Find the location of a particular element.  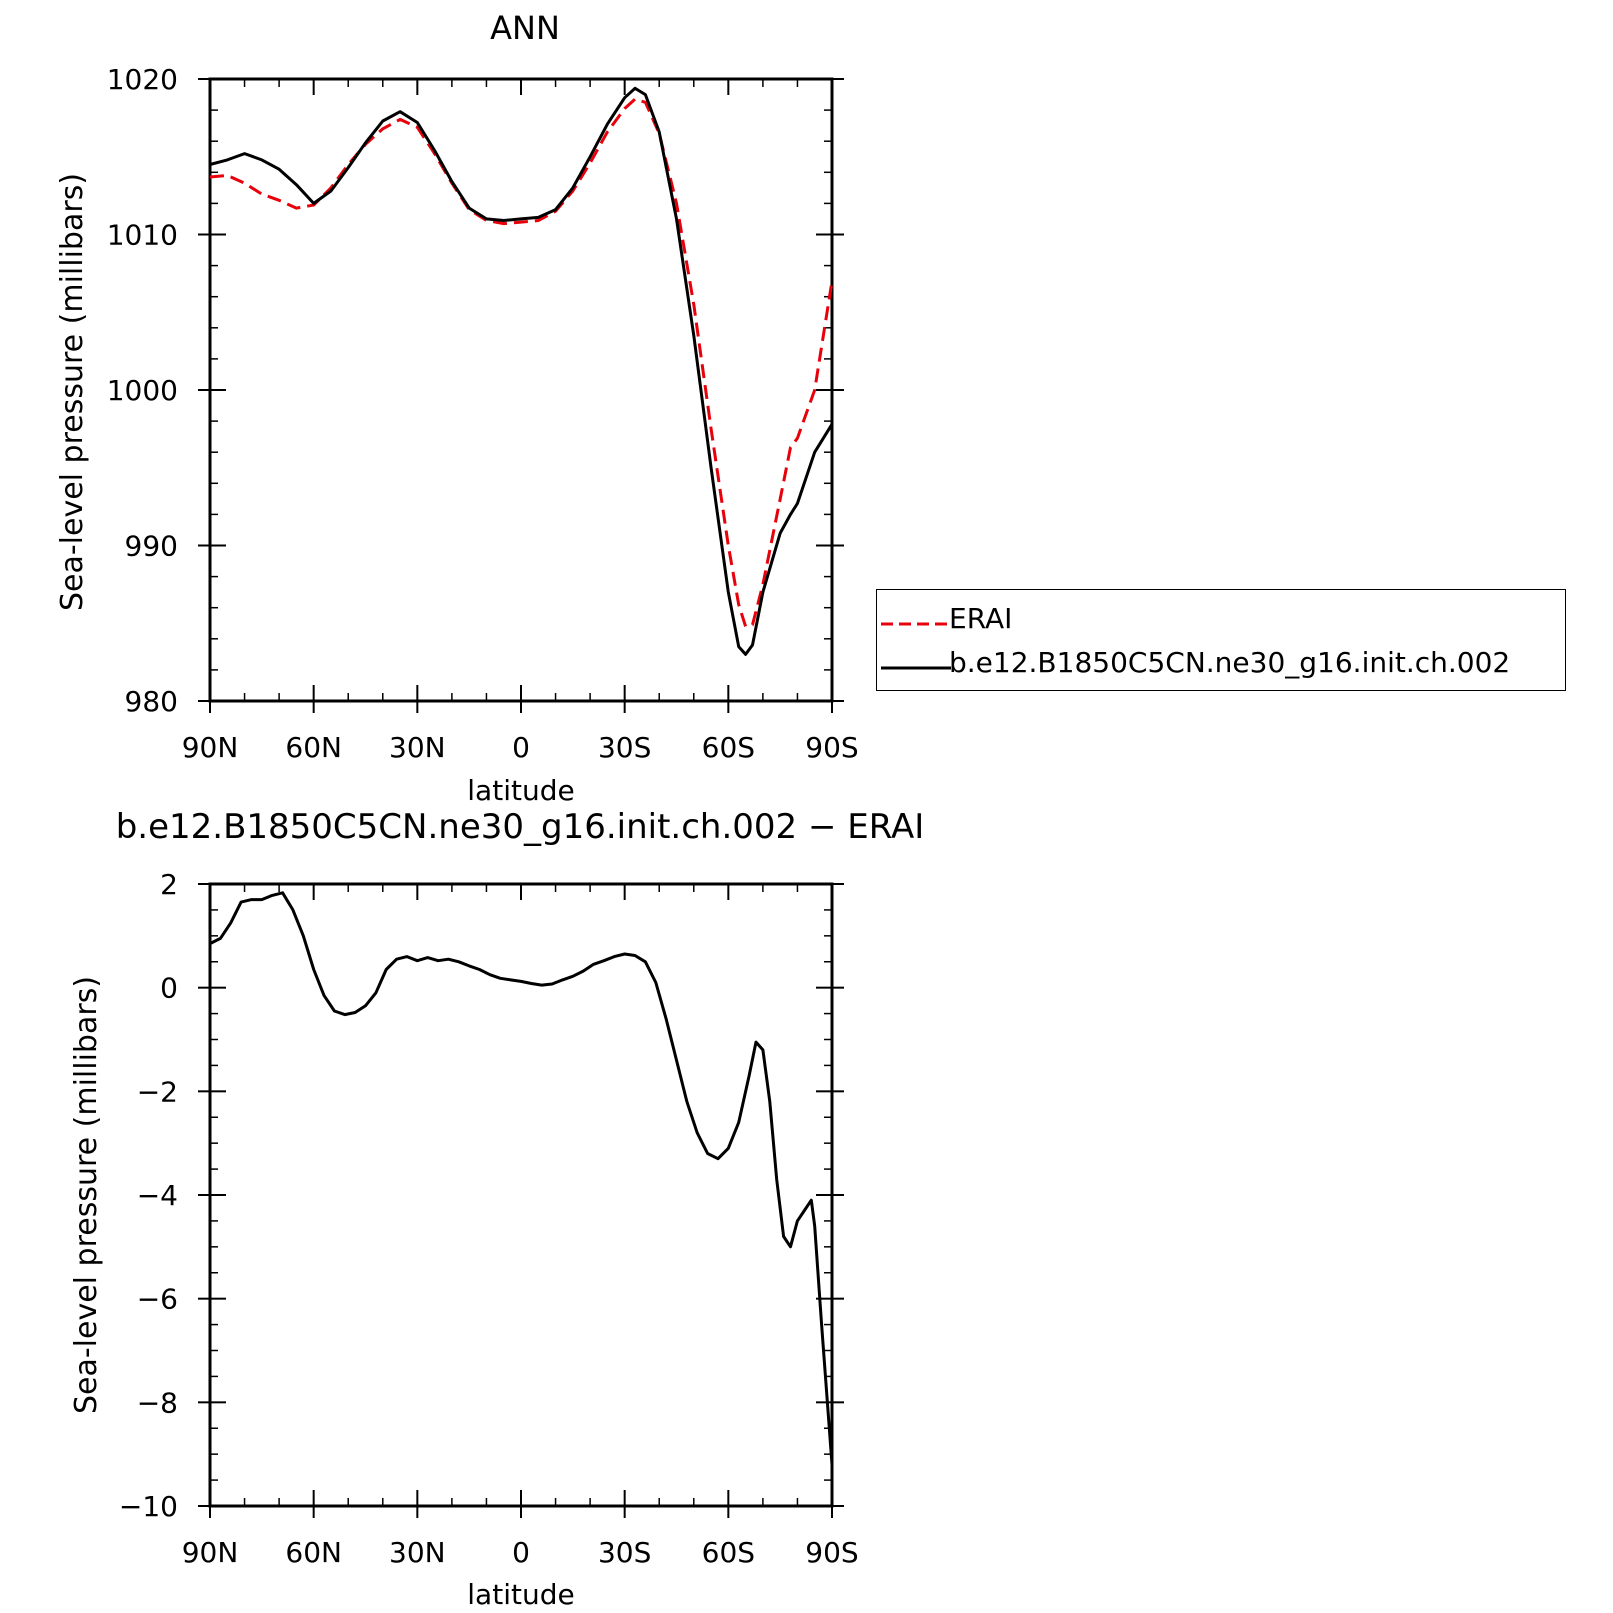

bottom-y-tick-label: 0 is located at coordinates (169, 988).